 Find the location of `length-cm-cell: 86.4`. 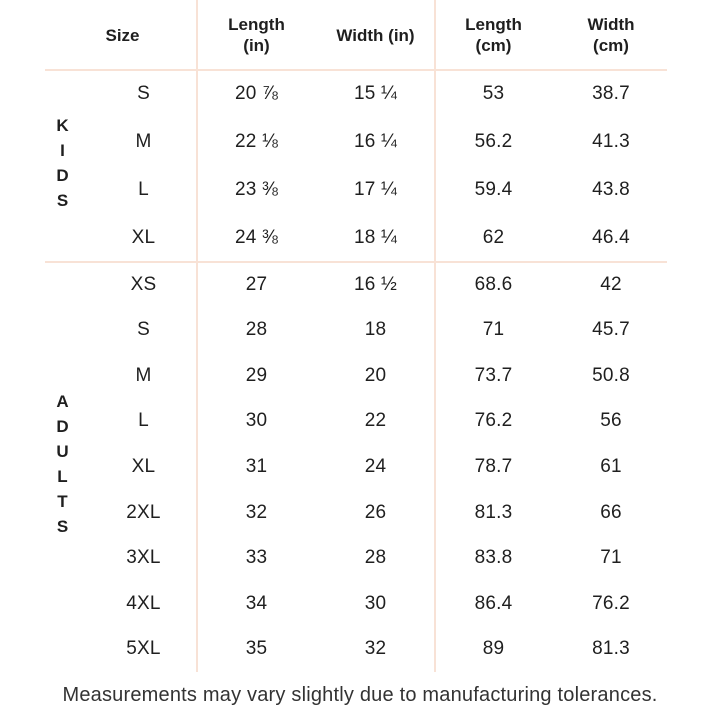

length-cm-cell: 86.4 is located at coordinates (493, 603).